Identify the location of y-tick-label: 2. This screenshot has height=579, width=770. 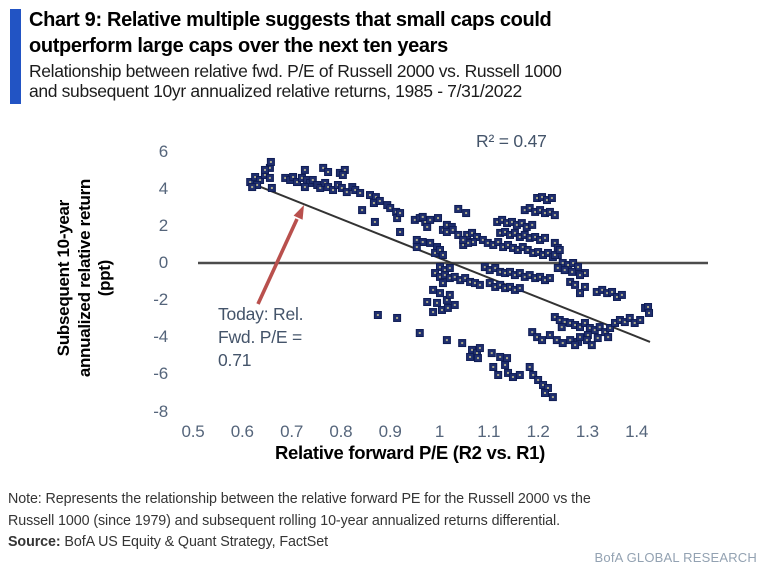
(163, 225).